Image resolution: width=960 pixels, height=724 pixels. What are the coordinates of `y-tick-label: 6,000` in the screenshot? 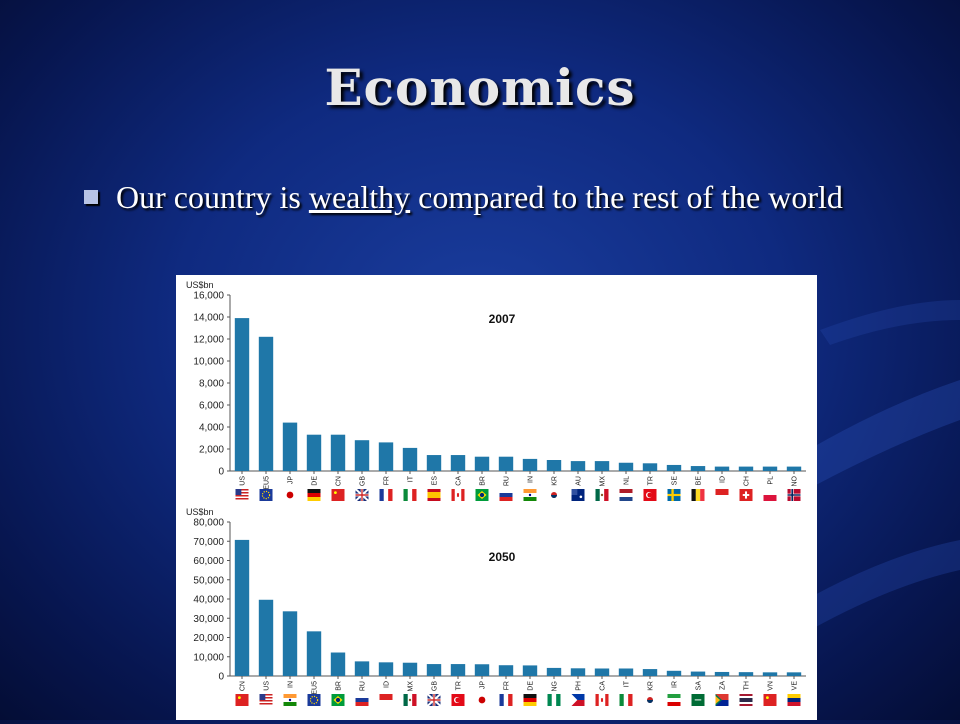 It's located at (211, 406).